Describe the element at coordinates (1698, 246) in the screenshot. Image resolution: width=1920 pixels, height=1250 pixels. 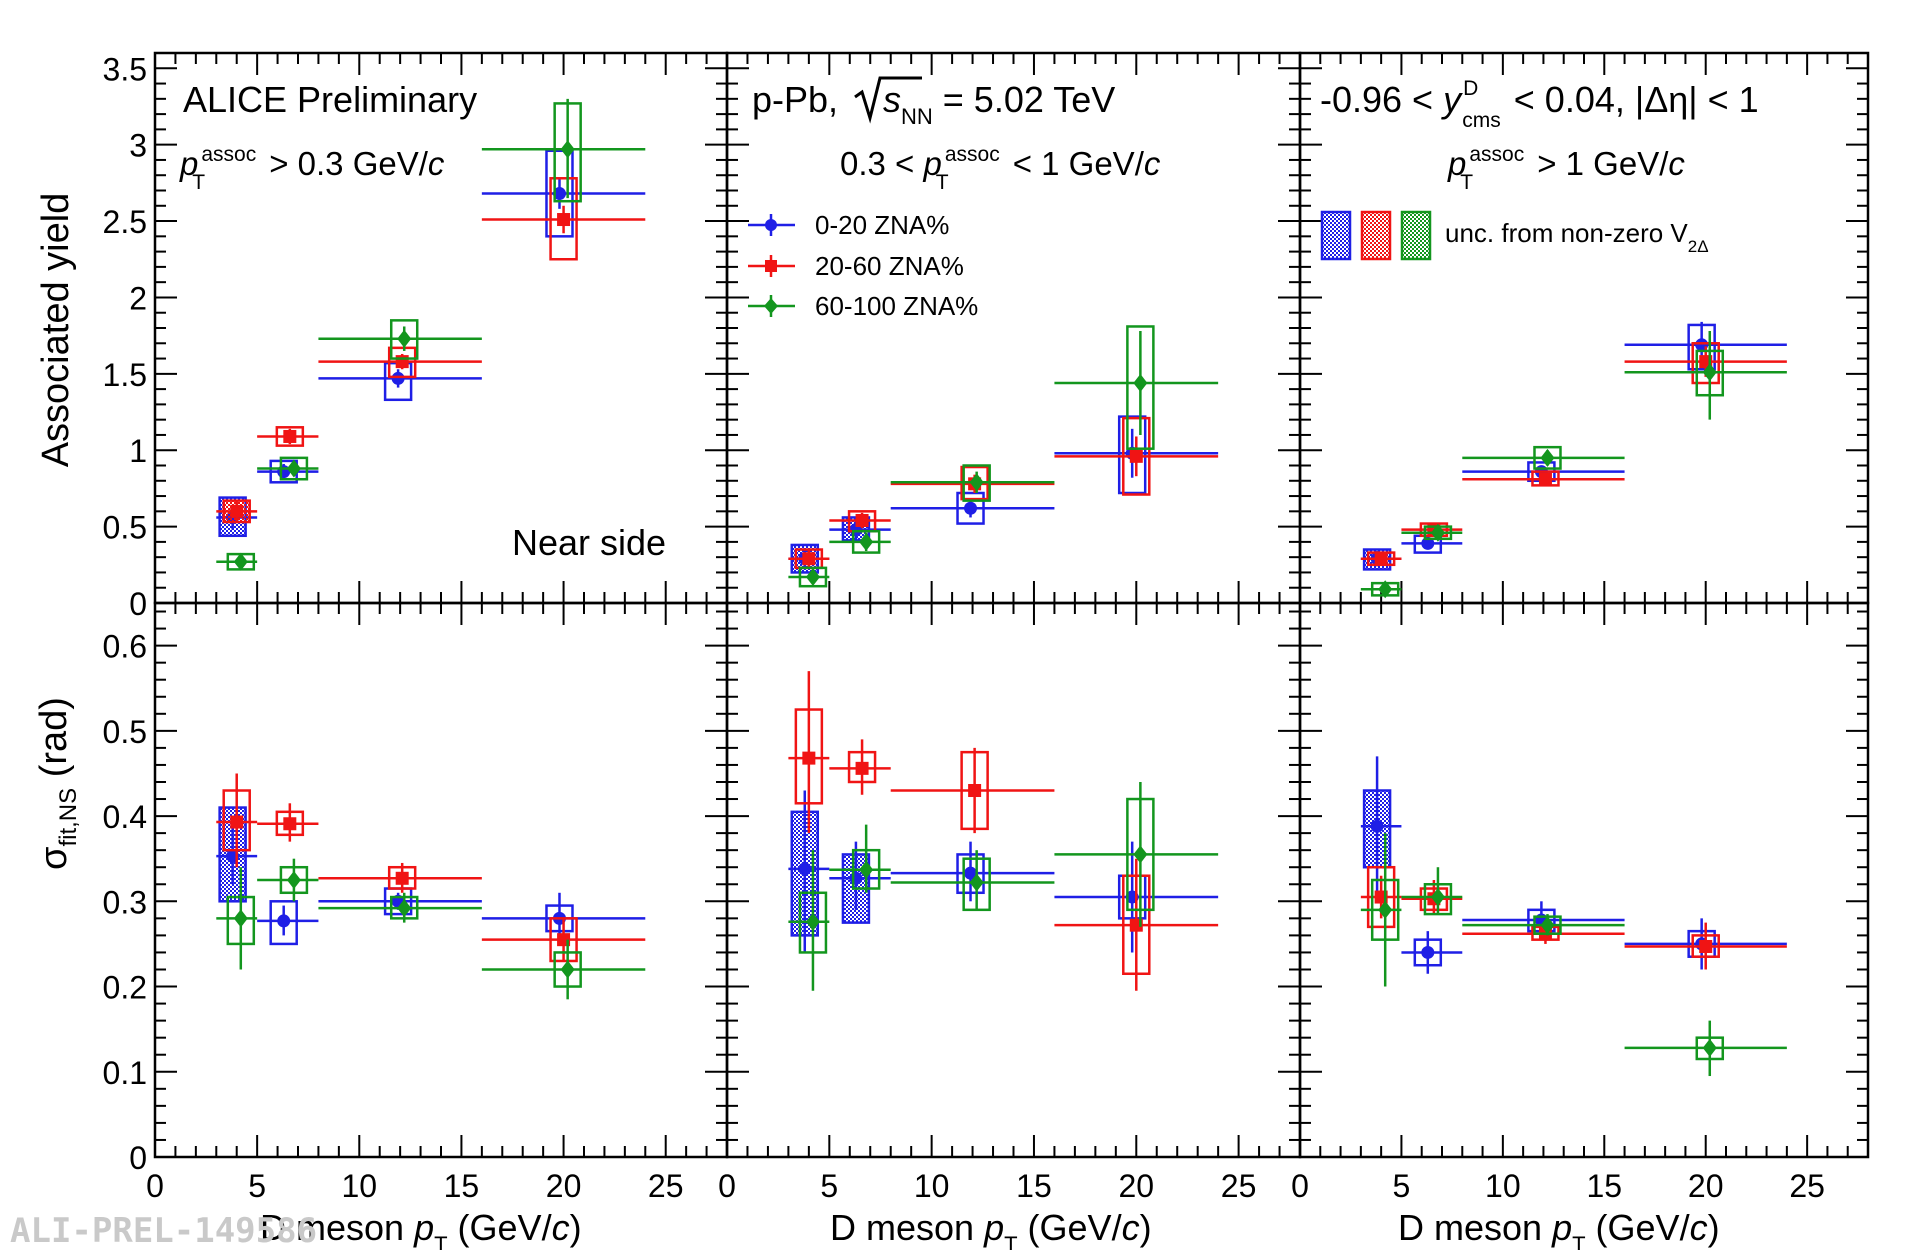
I see `unc-label-subscript: 2Δ` at that location.